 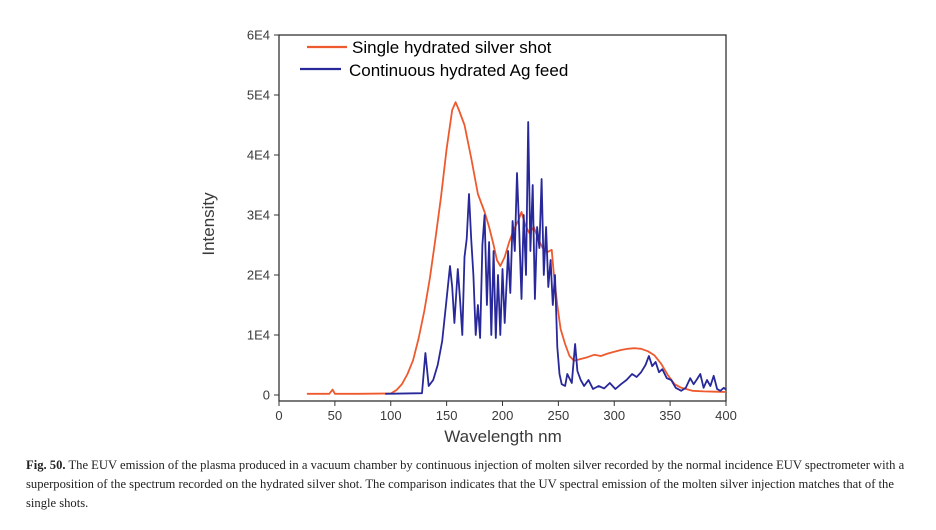 I want to click on x-tick-label: 50, so click(x=335, y=415).